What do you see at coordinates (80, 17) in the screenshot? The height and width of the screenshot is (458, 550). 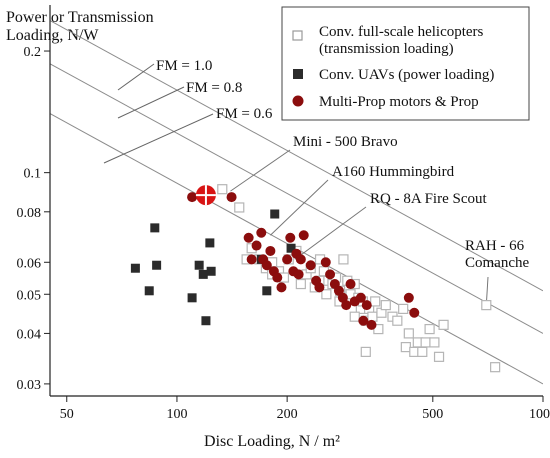 I see `y-axis-title-line-1: Power or Transmission` at bounding box center [80, 17].